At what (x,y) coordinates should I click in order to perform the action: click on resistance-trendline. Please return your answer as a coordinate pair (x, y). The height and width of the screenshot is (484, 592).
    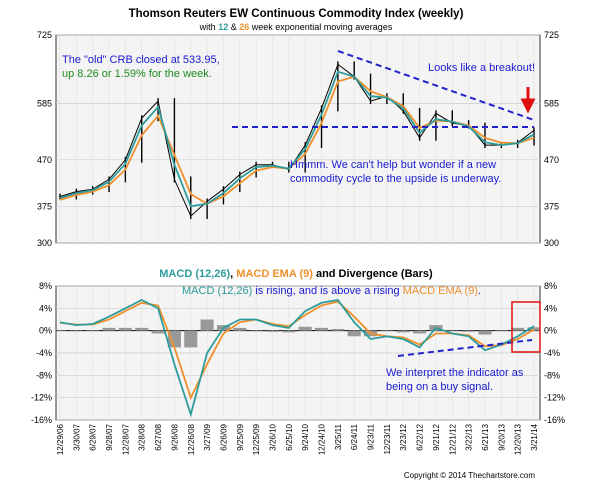
    Looking at the image, I should click on (436, 85).